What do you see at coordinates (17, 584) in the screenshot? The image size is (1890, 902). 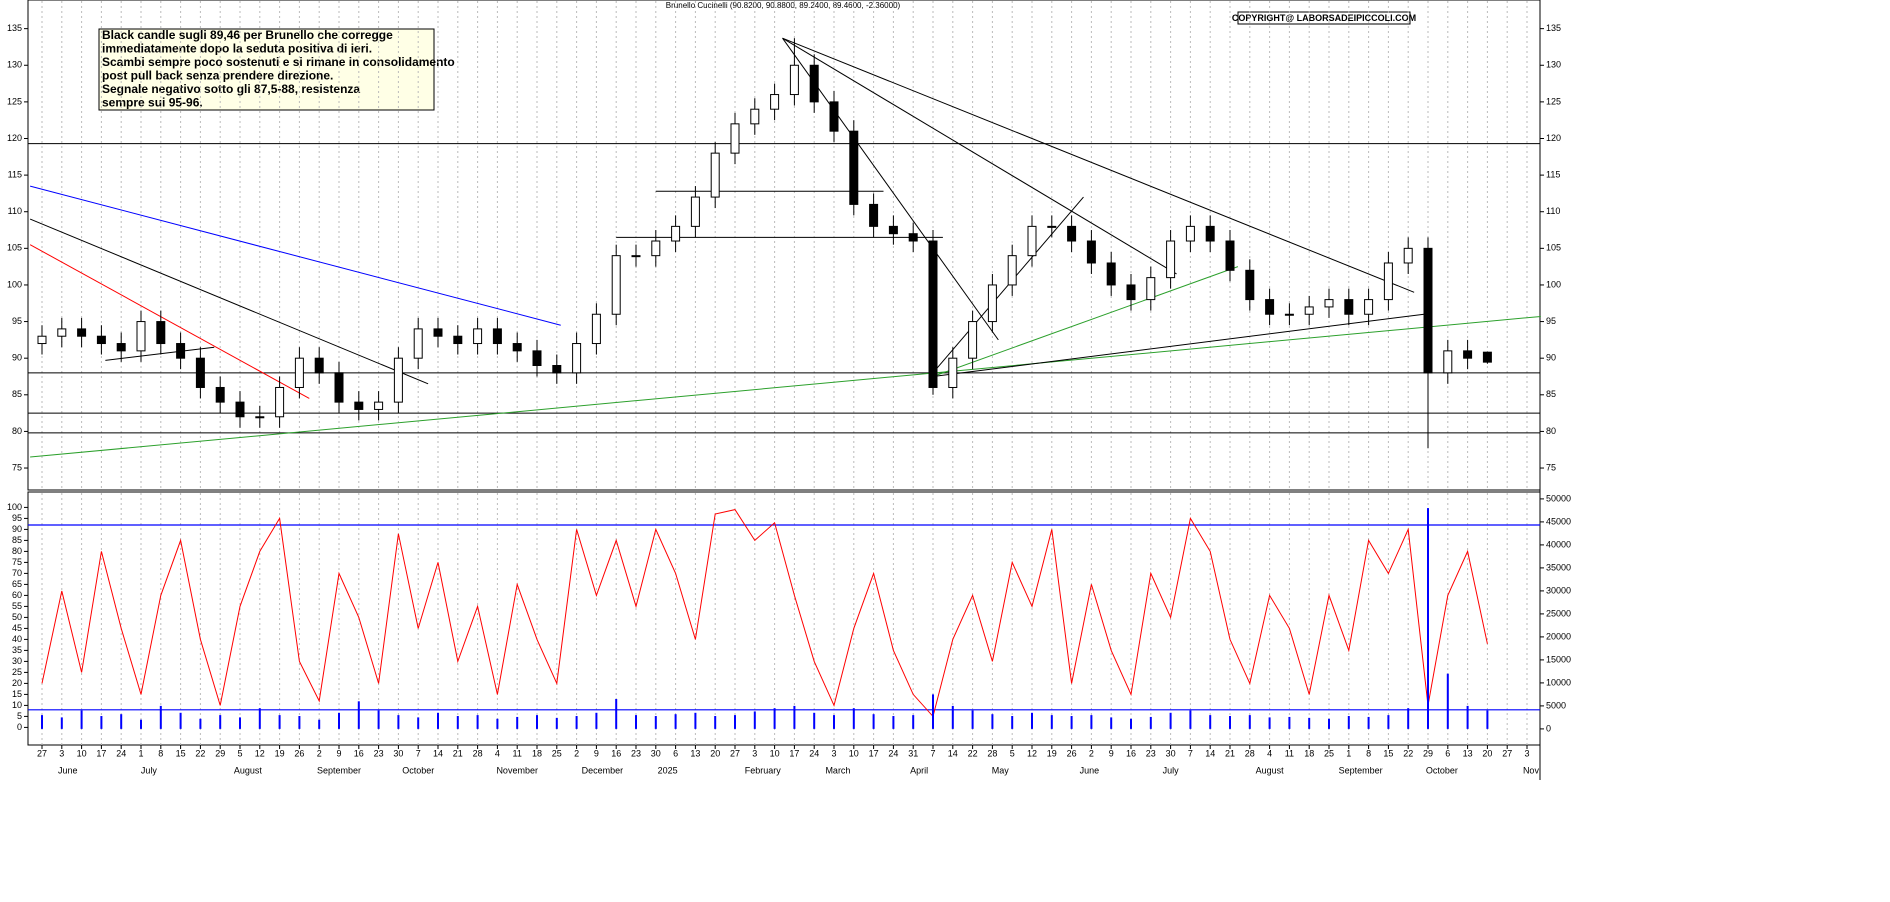 I see `y-tick-label: 65` at bounding box center [17, 584].